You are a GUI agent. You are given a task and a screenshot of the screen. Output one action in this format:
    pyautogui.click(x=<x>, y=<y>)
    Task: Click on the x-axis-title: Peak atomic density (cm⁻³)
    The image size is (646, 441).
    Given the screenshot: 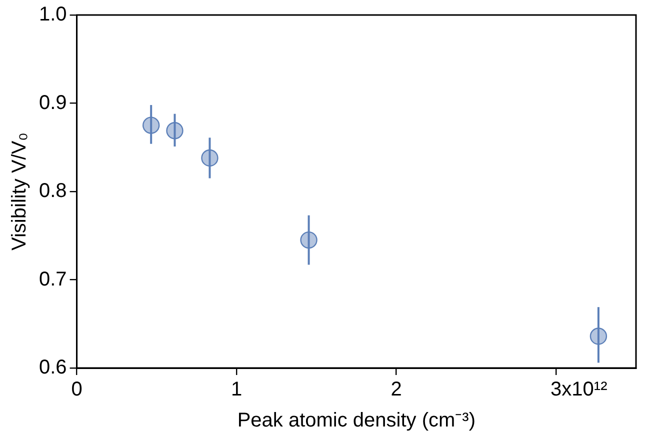 What is the action you would take?
    pyautogui.click(x=356, y=421)
    